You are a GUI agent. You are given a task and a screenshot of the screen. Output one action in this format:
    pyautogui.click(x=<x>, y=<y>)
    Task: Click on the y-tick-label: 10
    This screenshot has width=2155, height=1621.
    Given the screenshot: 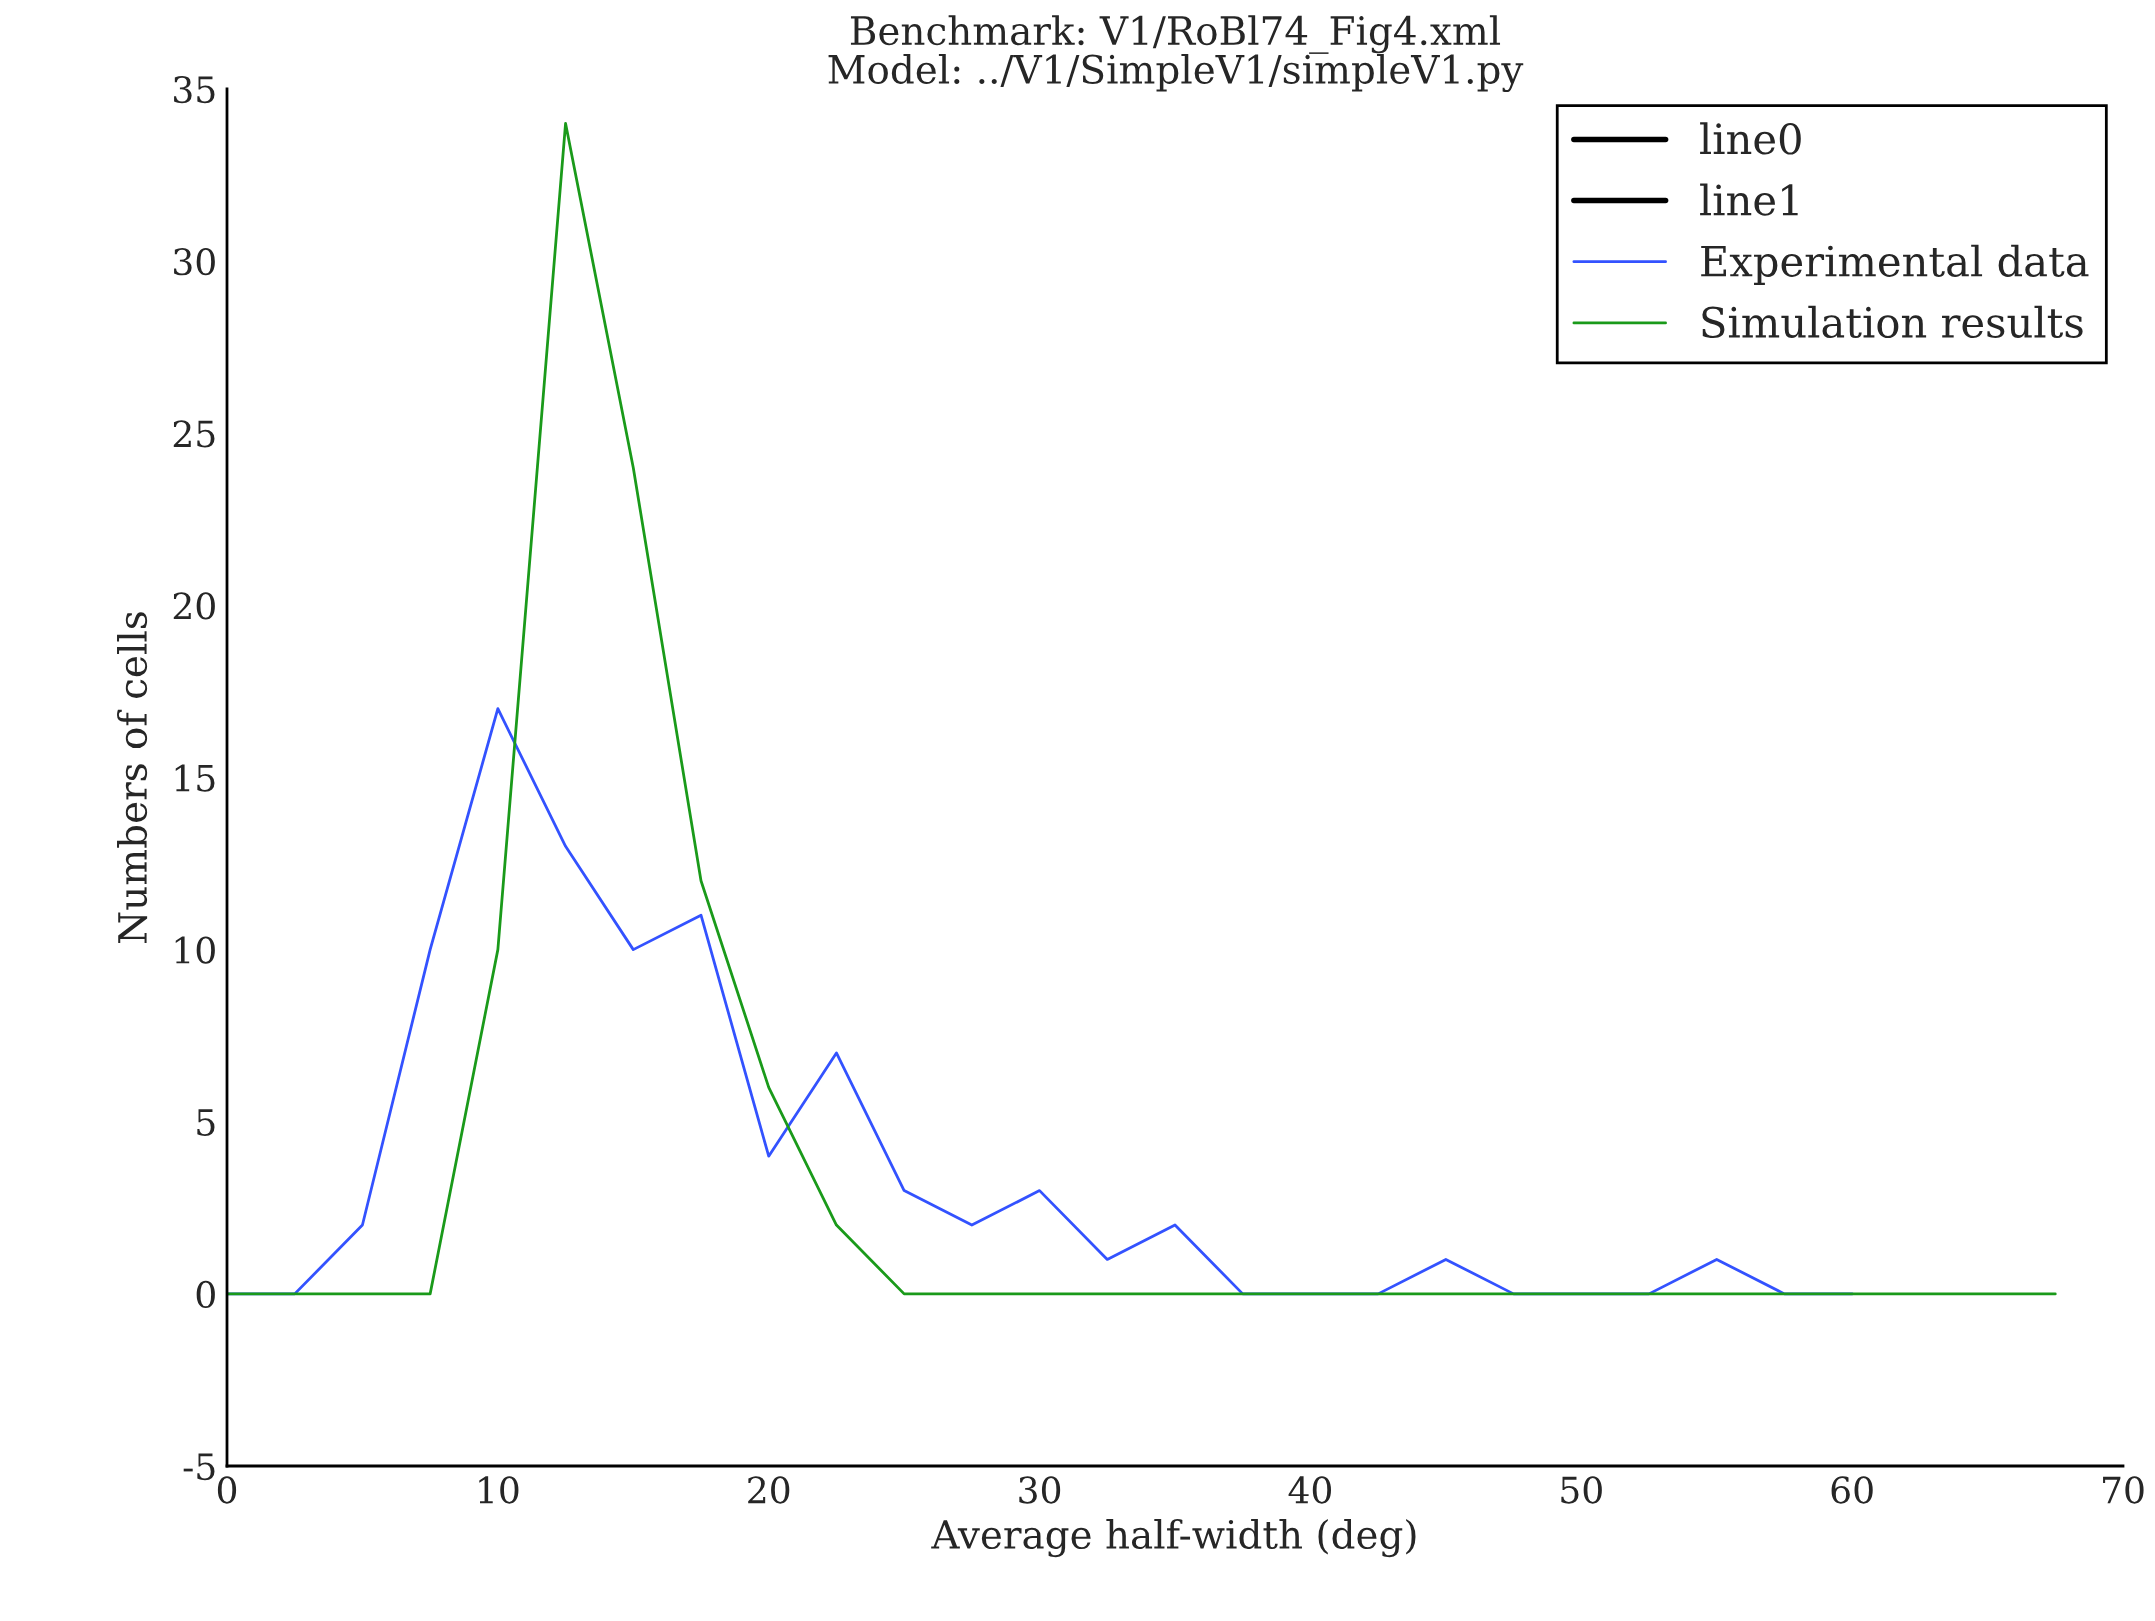 What is the action you would take?
    pyautogui.click(x=195, y=950)
    